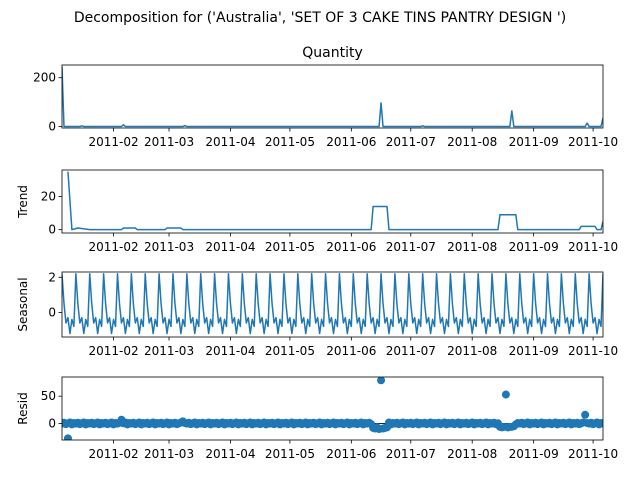  I want to click on series-line-trend, so click(335, 201).